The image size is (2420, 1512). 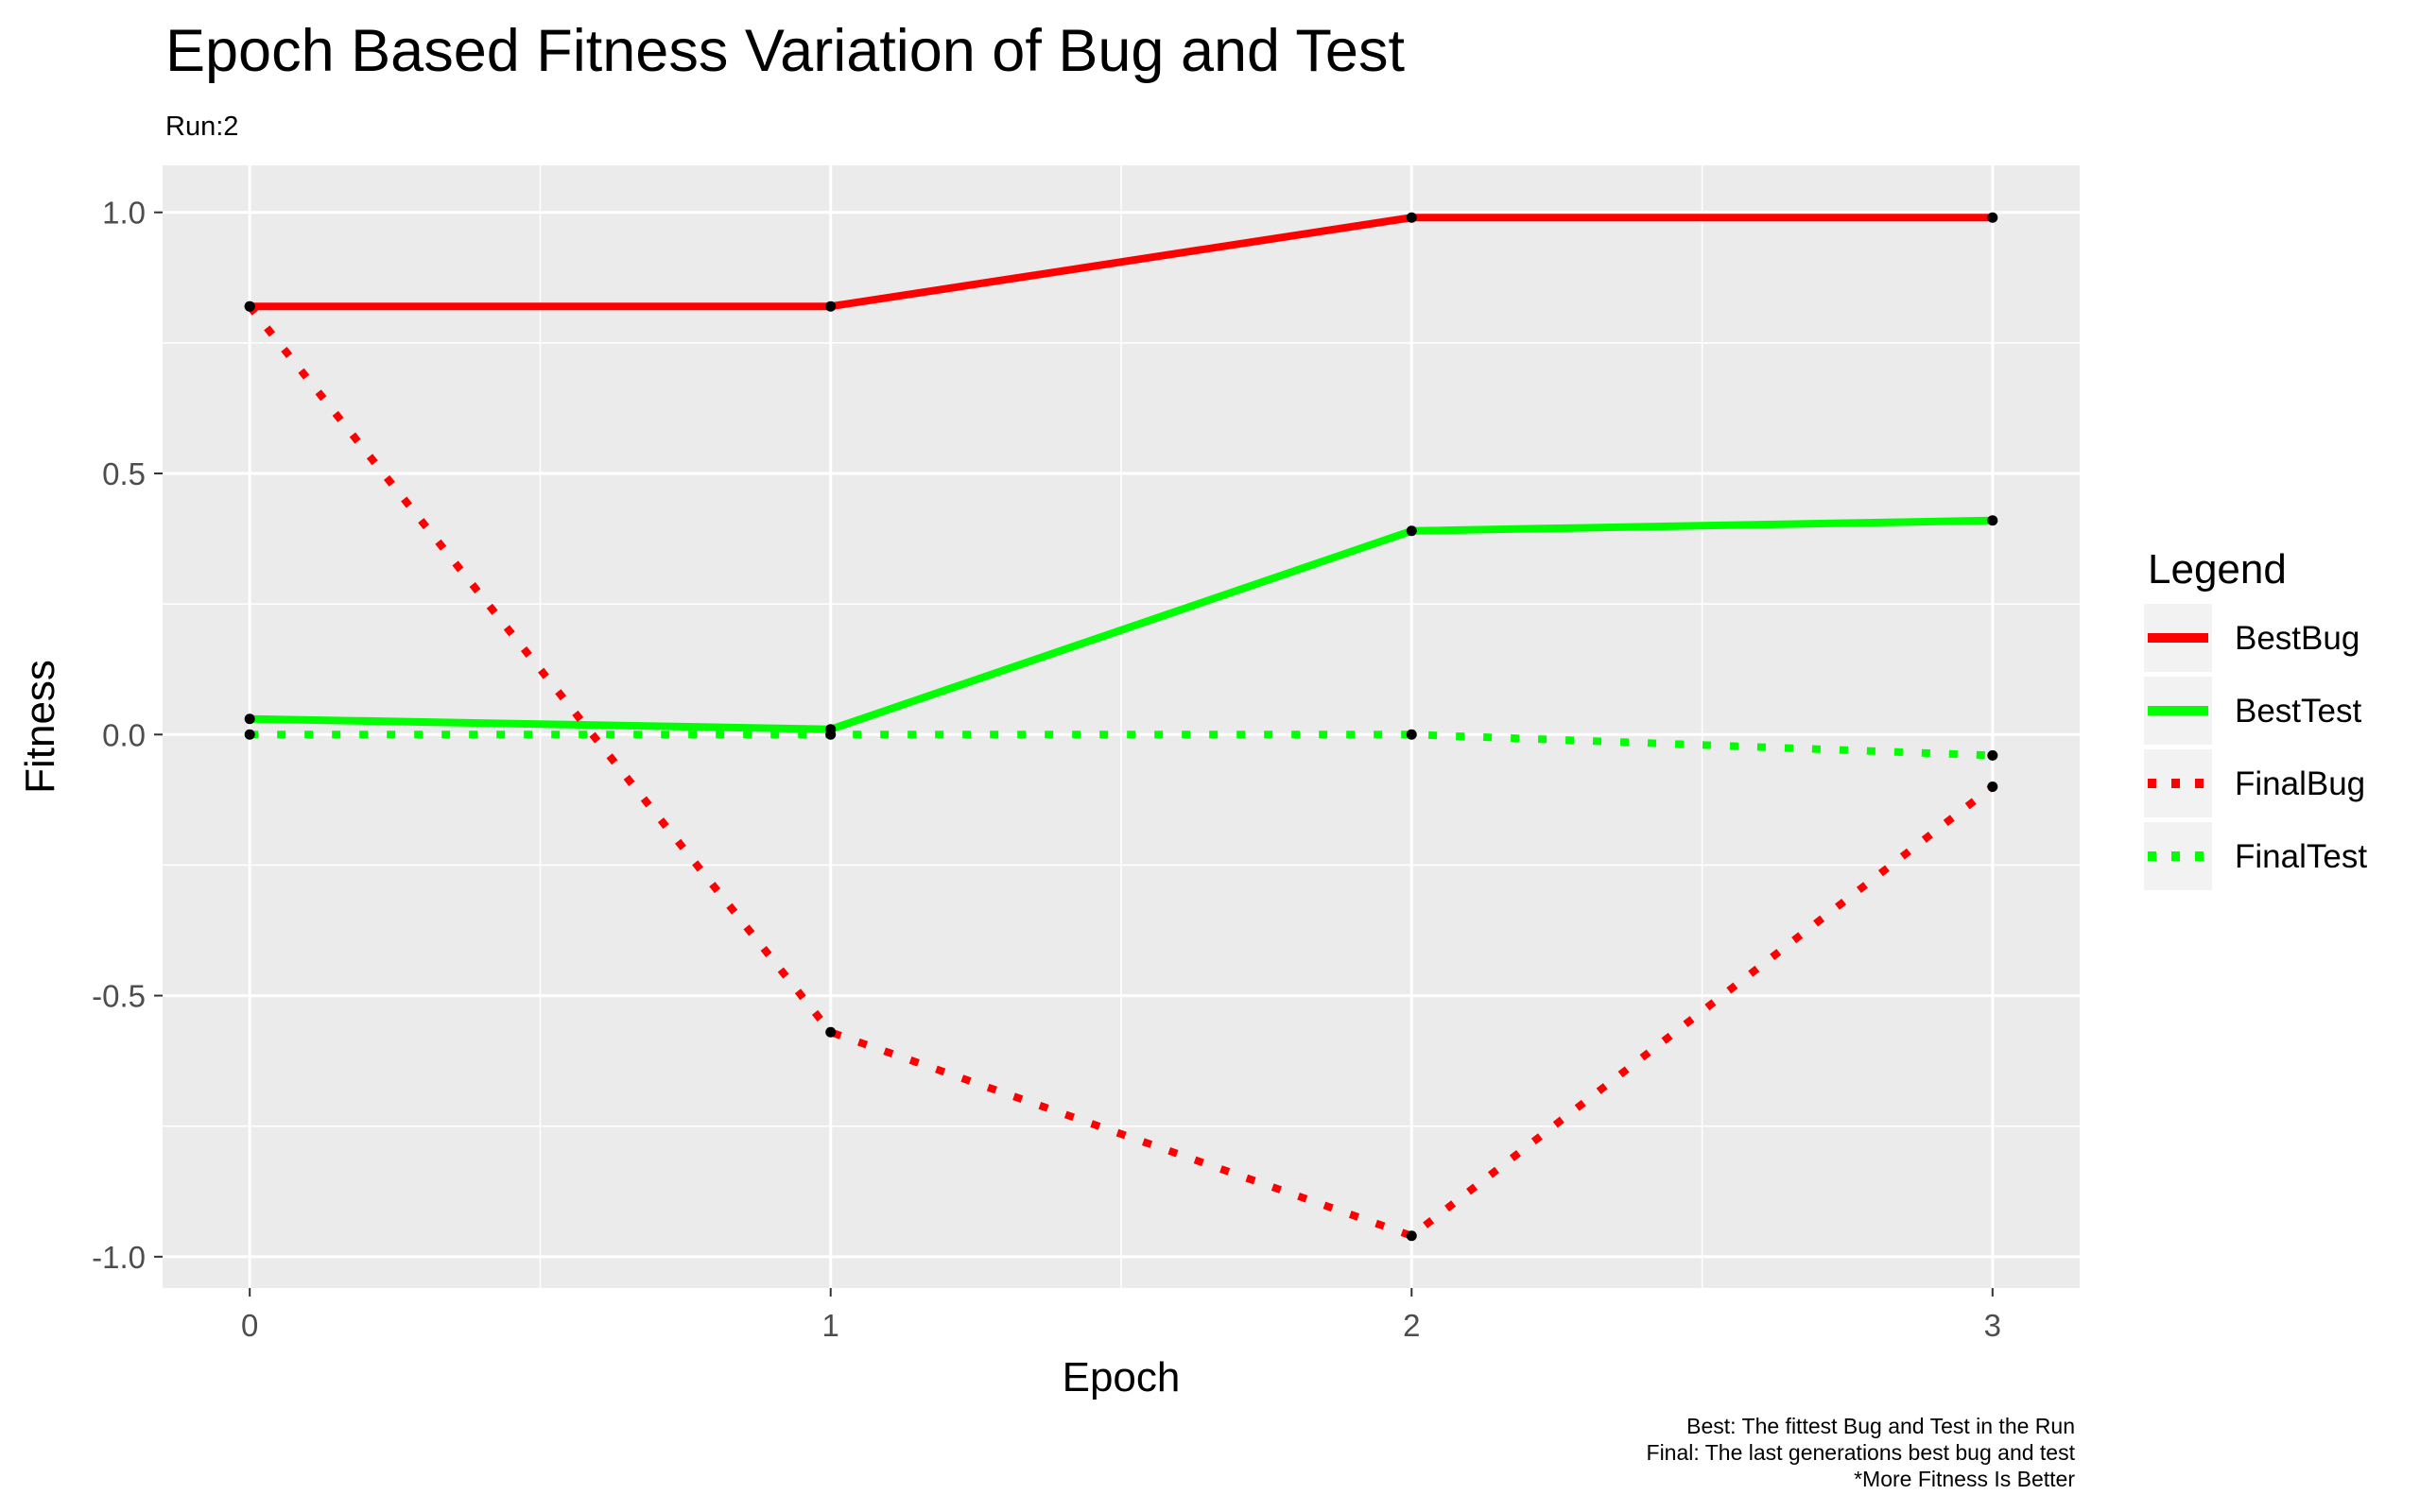 I want to click on x-tick-label: 2, so click(x=1411, y=1325).